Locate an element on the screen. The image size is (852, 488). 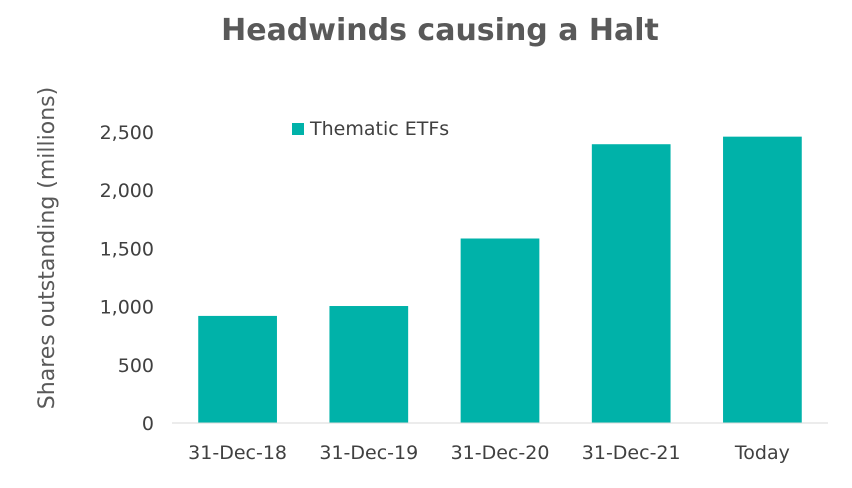
bar-today is located at coordinates (762, 279).